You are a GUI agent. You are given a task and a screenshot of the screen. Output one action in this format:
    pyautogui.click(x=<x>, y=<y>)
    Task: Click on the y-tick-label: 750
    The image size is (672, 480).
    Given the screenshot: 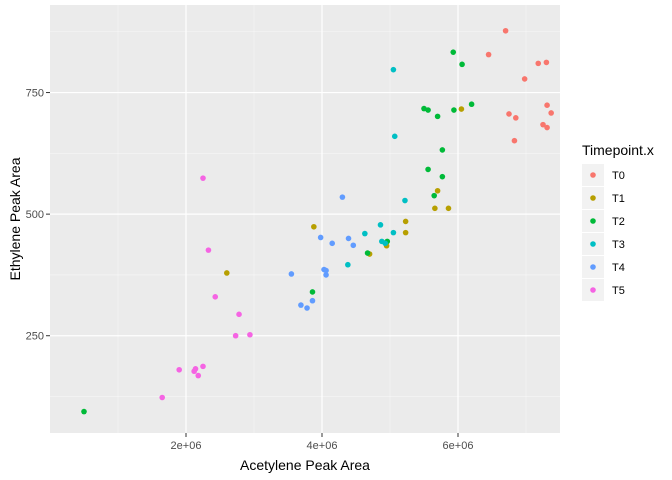 What is the action you would take?
    pyautogui.click(x=35, y=94)
    